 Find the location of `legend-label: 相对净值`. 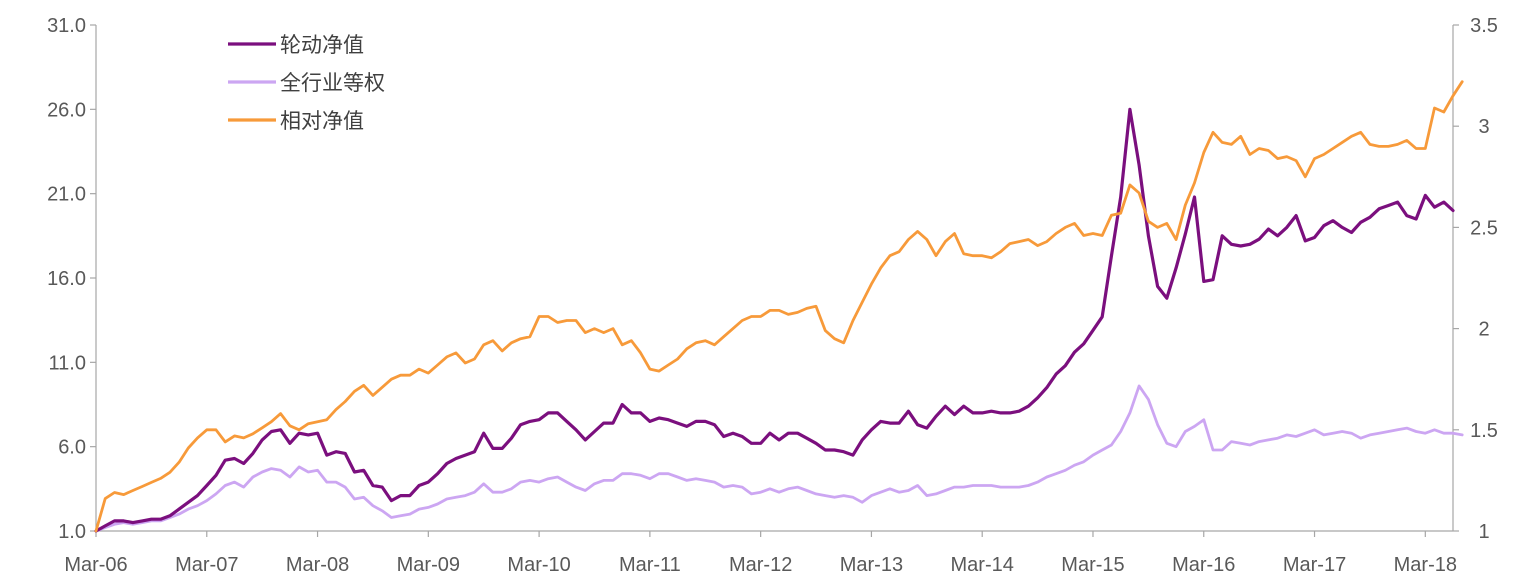

legend-label: 相对净值 is located at coordinates (322, 121).